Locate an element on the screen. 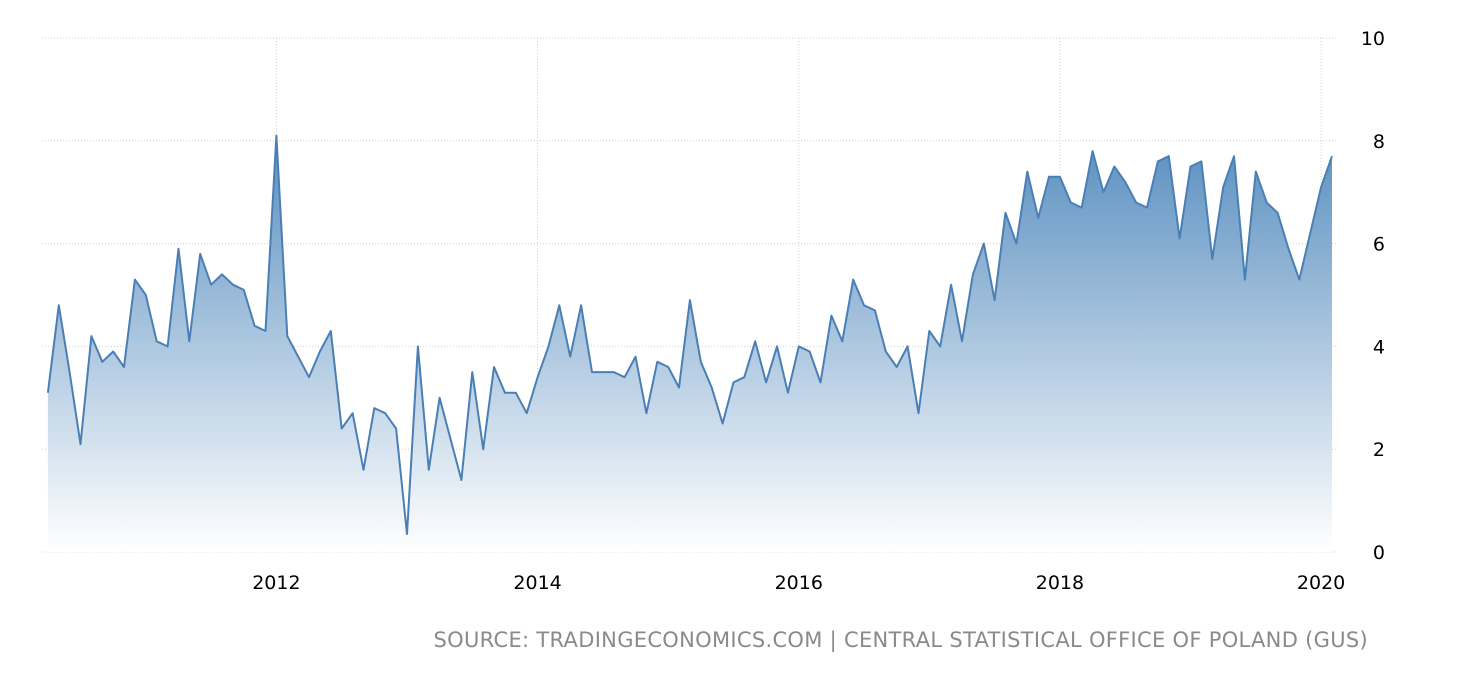 The height and width of the screenshot is (680, 1460). x-tick-label: 2020 is located at coordinates (1321, 583).